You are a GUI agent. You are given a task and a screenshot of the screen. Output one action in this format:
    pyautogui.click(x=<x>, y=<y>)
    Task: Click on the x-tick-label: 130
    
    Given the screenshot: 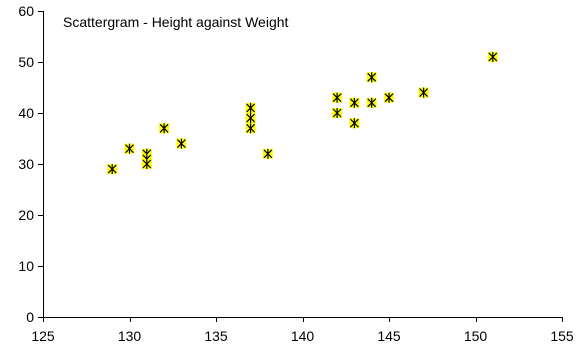 What is the action you would take?
    pyautogui.click(x=130, y=336)
    